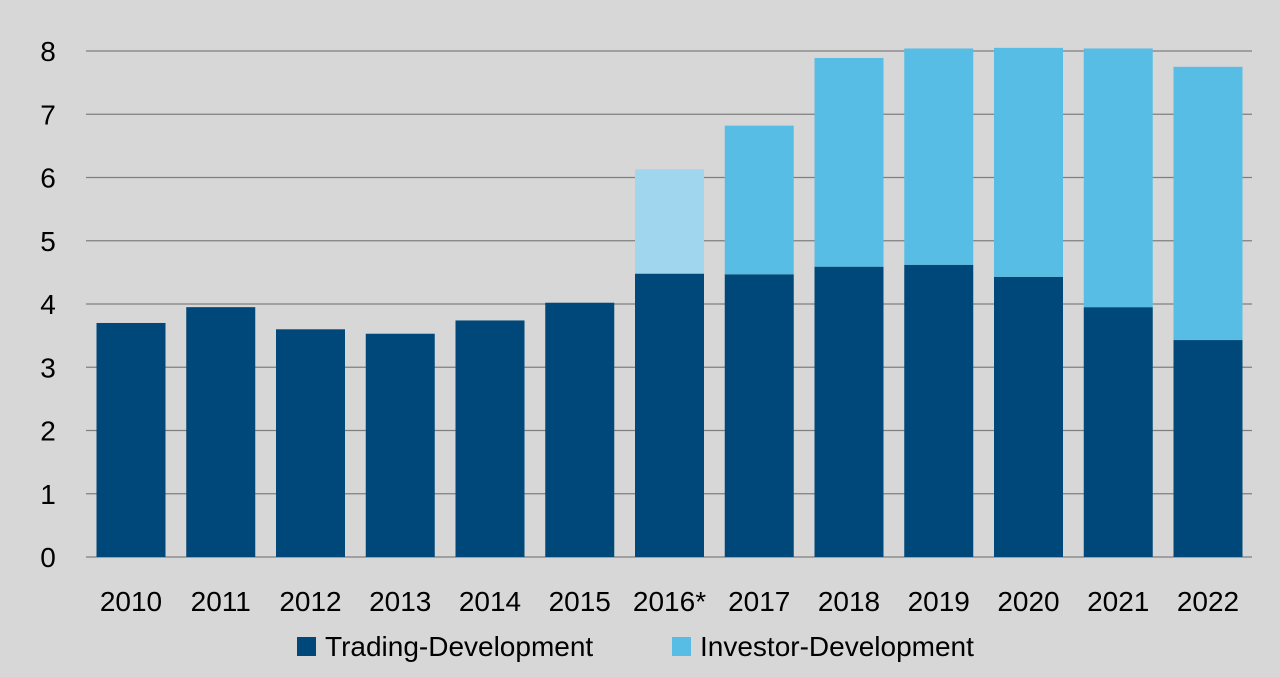 The image size is (1280, 677). I want to click on legend-label: Trading-Development, so click(459, 646).